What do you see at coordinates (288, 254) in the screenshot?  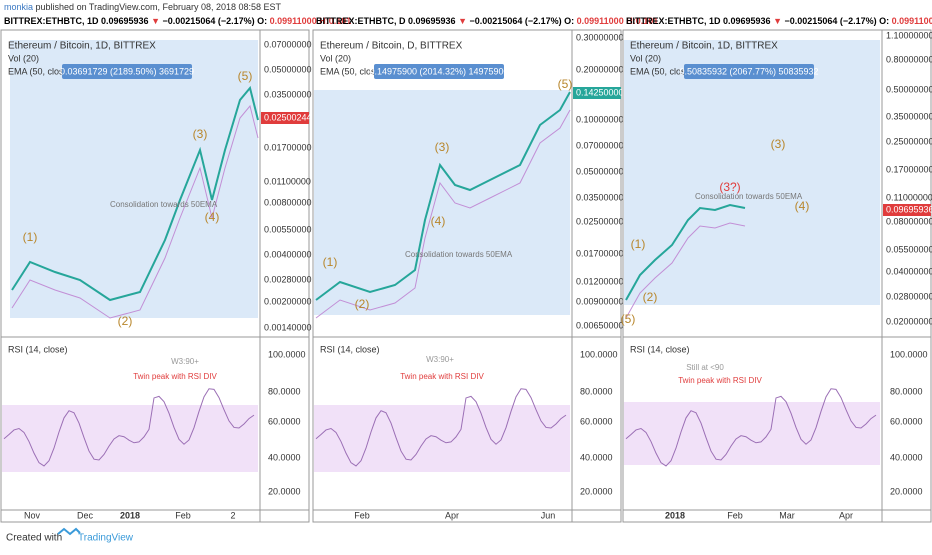 I see `price-tick-label: 0.00400000` at bounding box center [288, 254].